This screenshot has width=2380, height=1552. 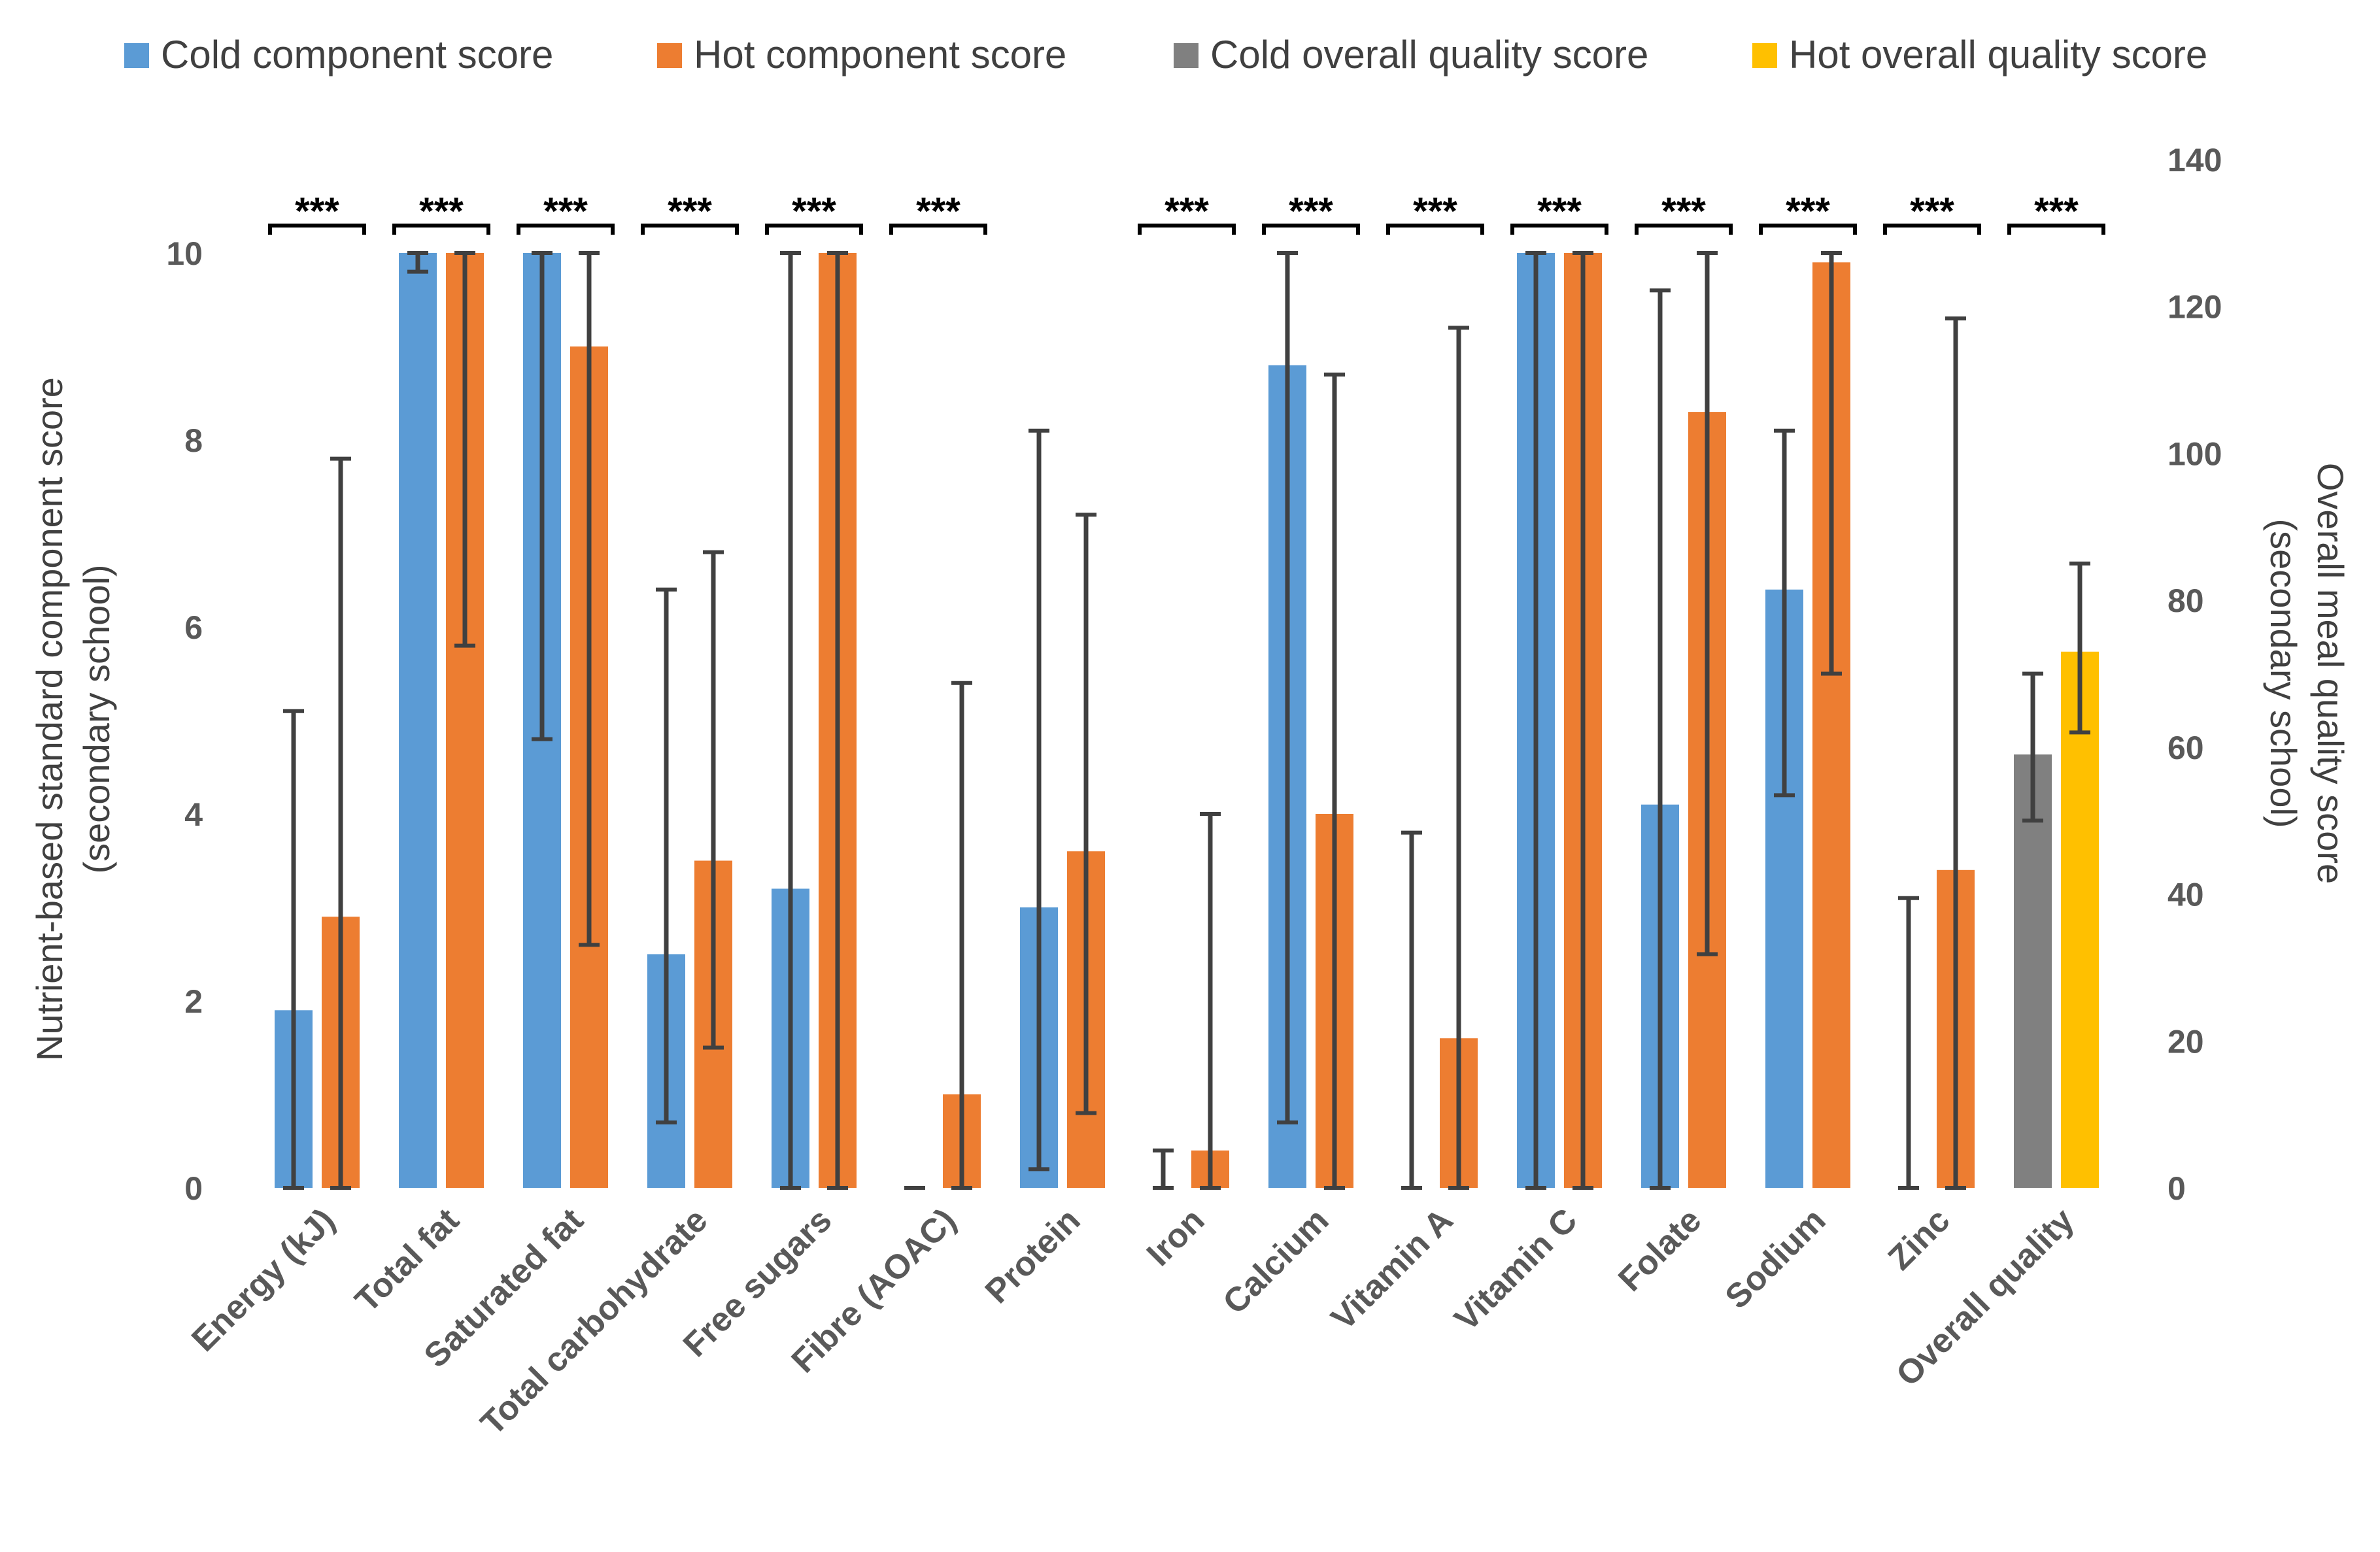 What do you see at coordinates (1919, 1239) in the screenshot?
I see `x-tick-label: Zinc` at bounding box center [1919, 1239].